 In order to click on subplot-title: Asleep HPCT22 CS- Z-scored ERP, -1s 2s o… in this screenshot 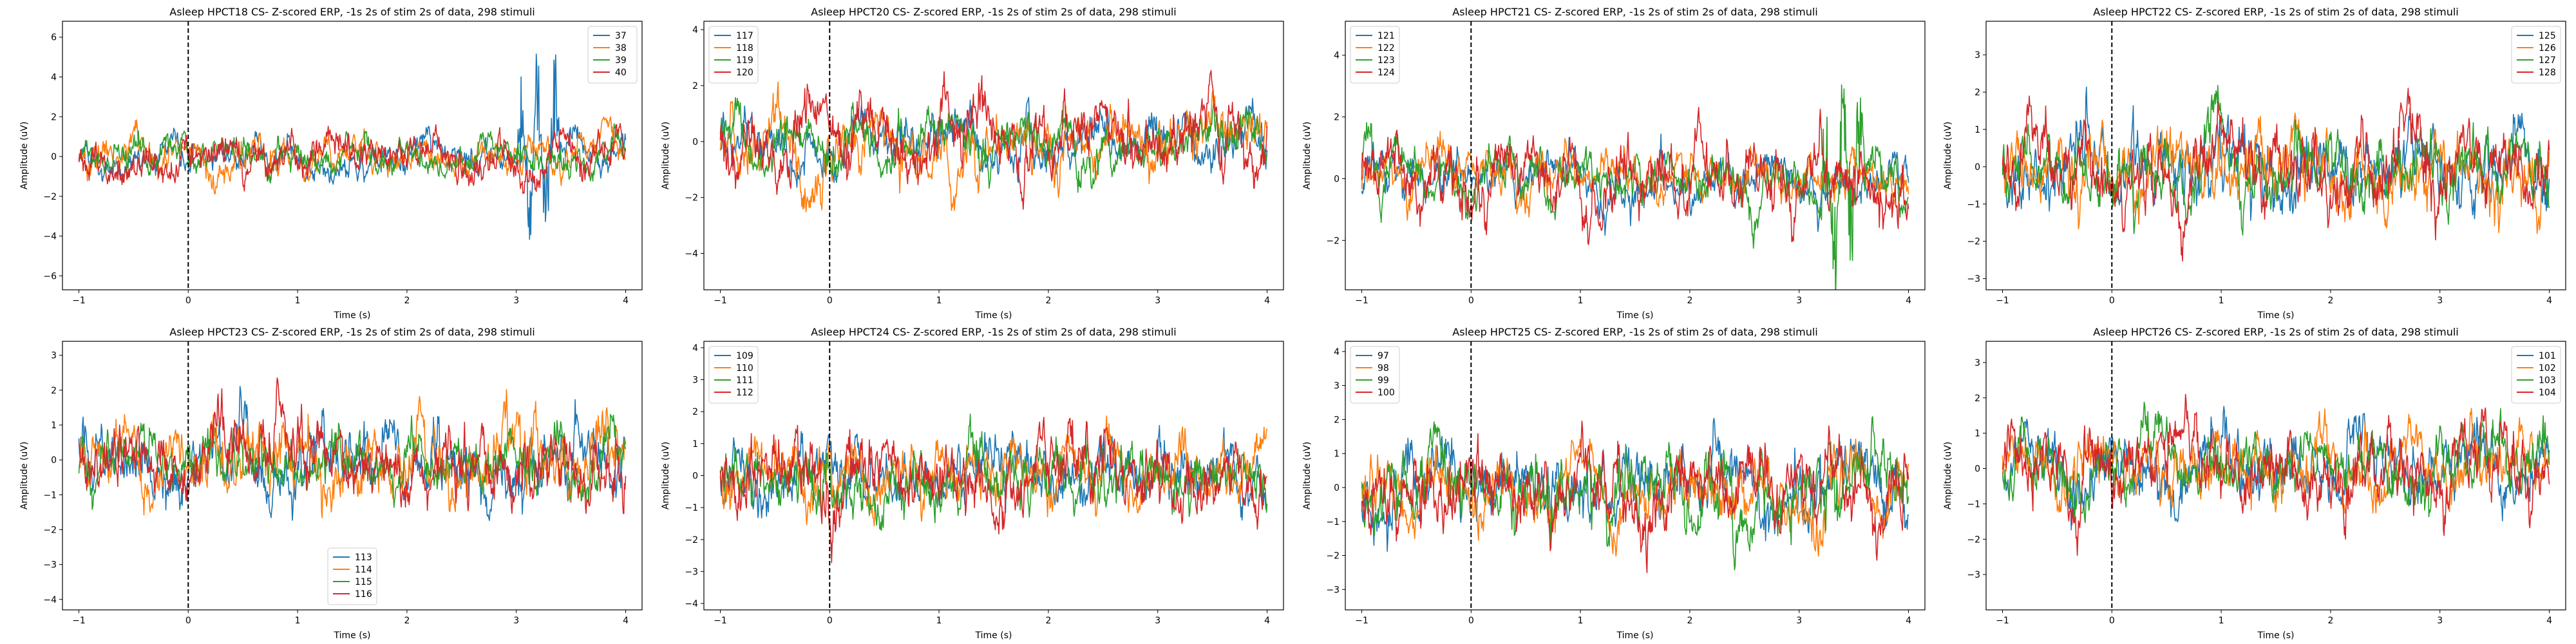, I will do `click(2275, 12)`.